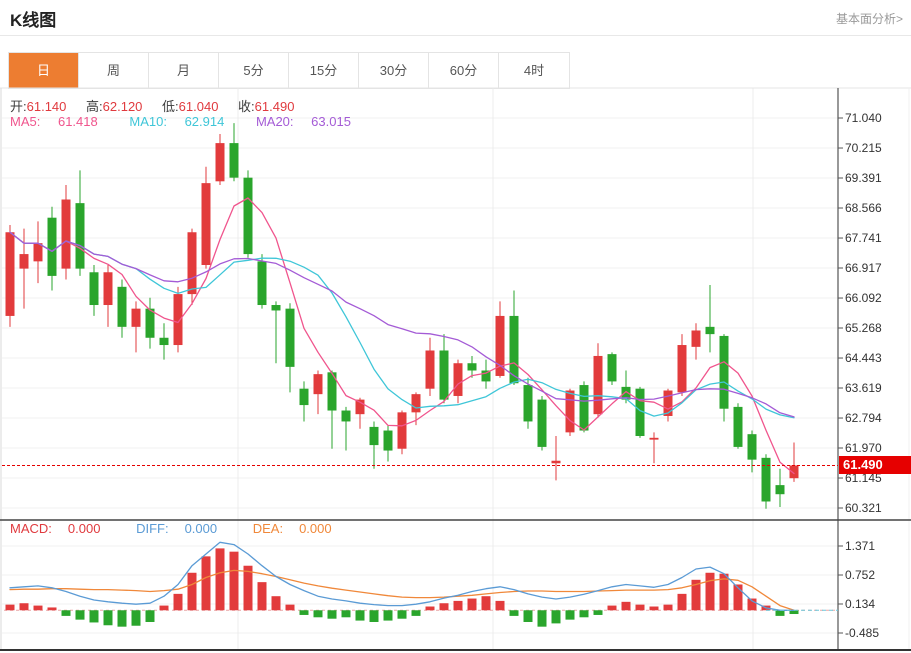  What do you see at coordinates (863, 148) in the screenshot?
I see `price-axis-tick: 70.215` at bounding box center [863, 148].